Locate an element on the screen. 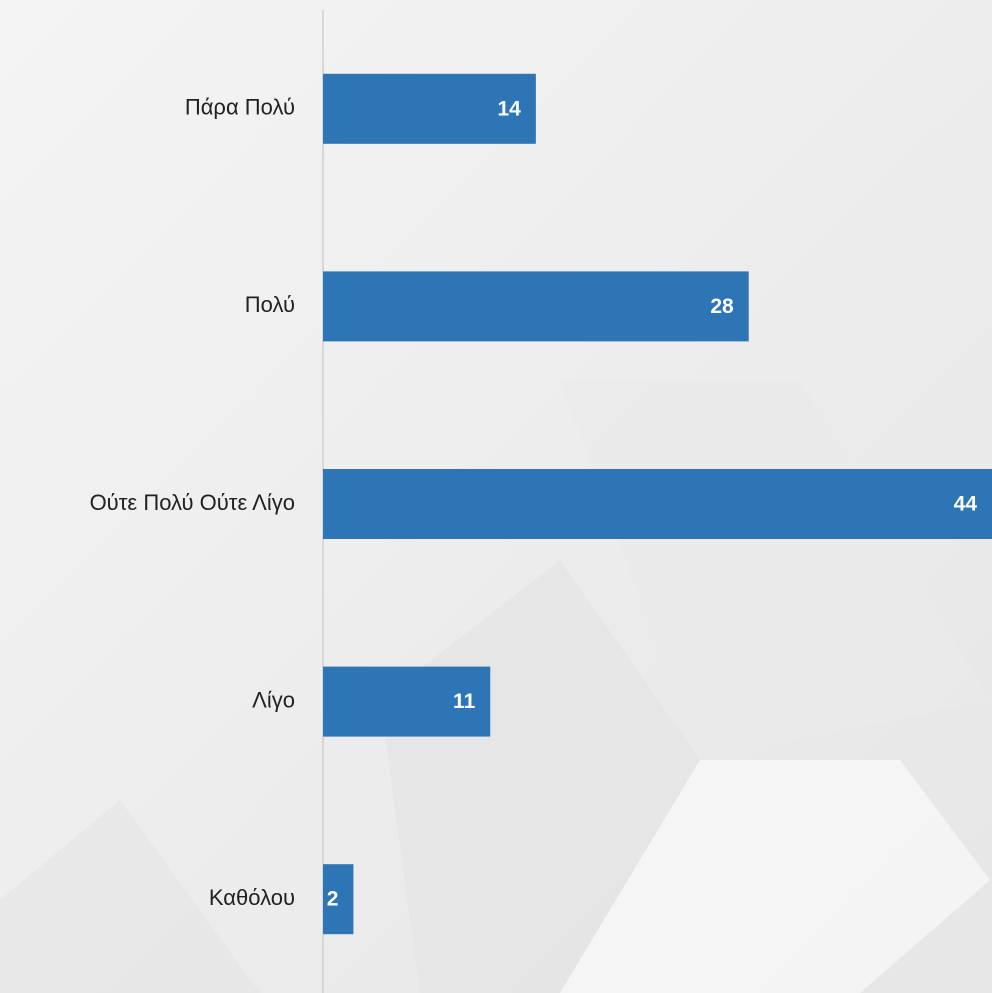 The width and height of the screenshot is (992, 993). category-label: Πολύ is located at coordinates (270, 304).